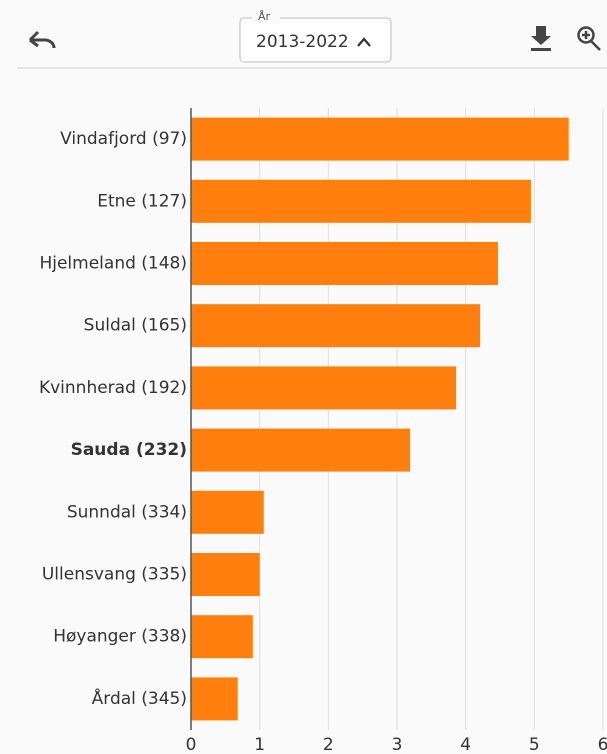 This screenshot has height=754, width=607. I want to click on zoom-icon-detail, so click(591, 41).